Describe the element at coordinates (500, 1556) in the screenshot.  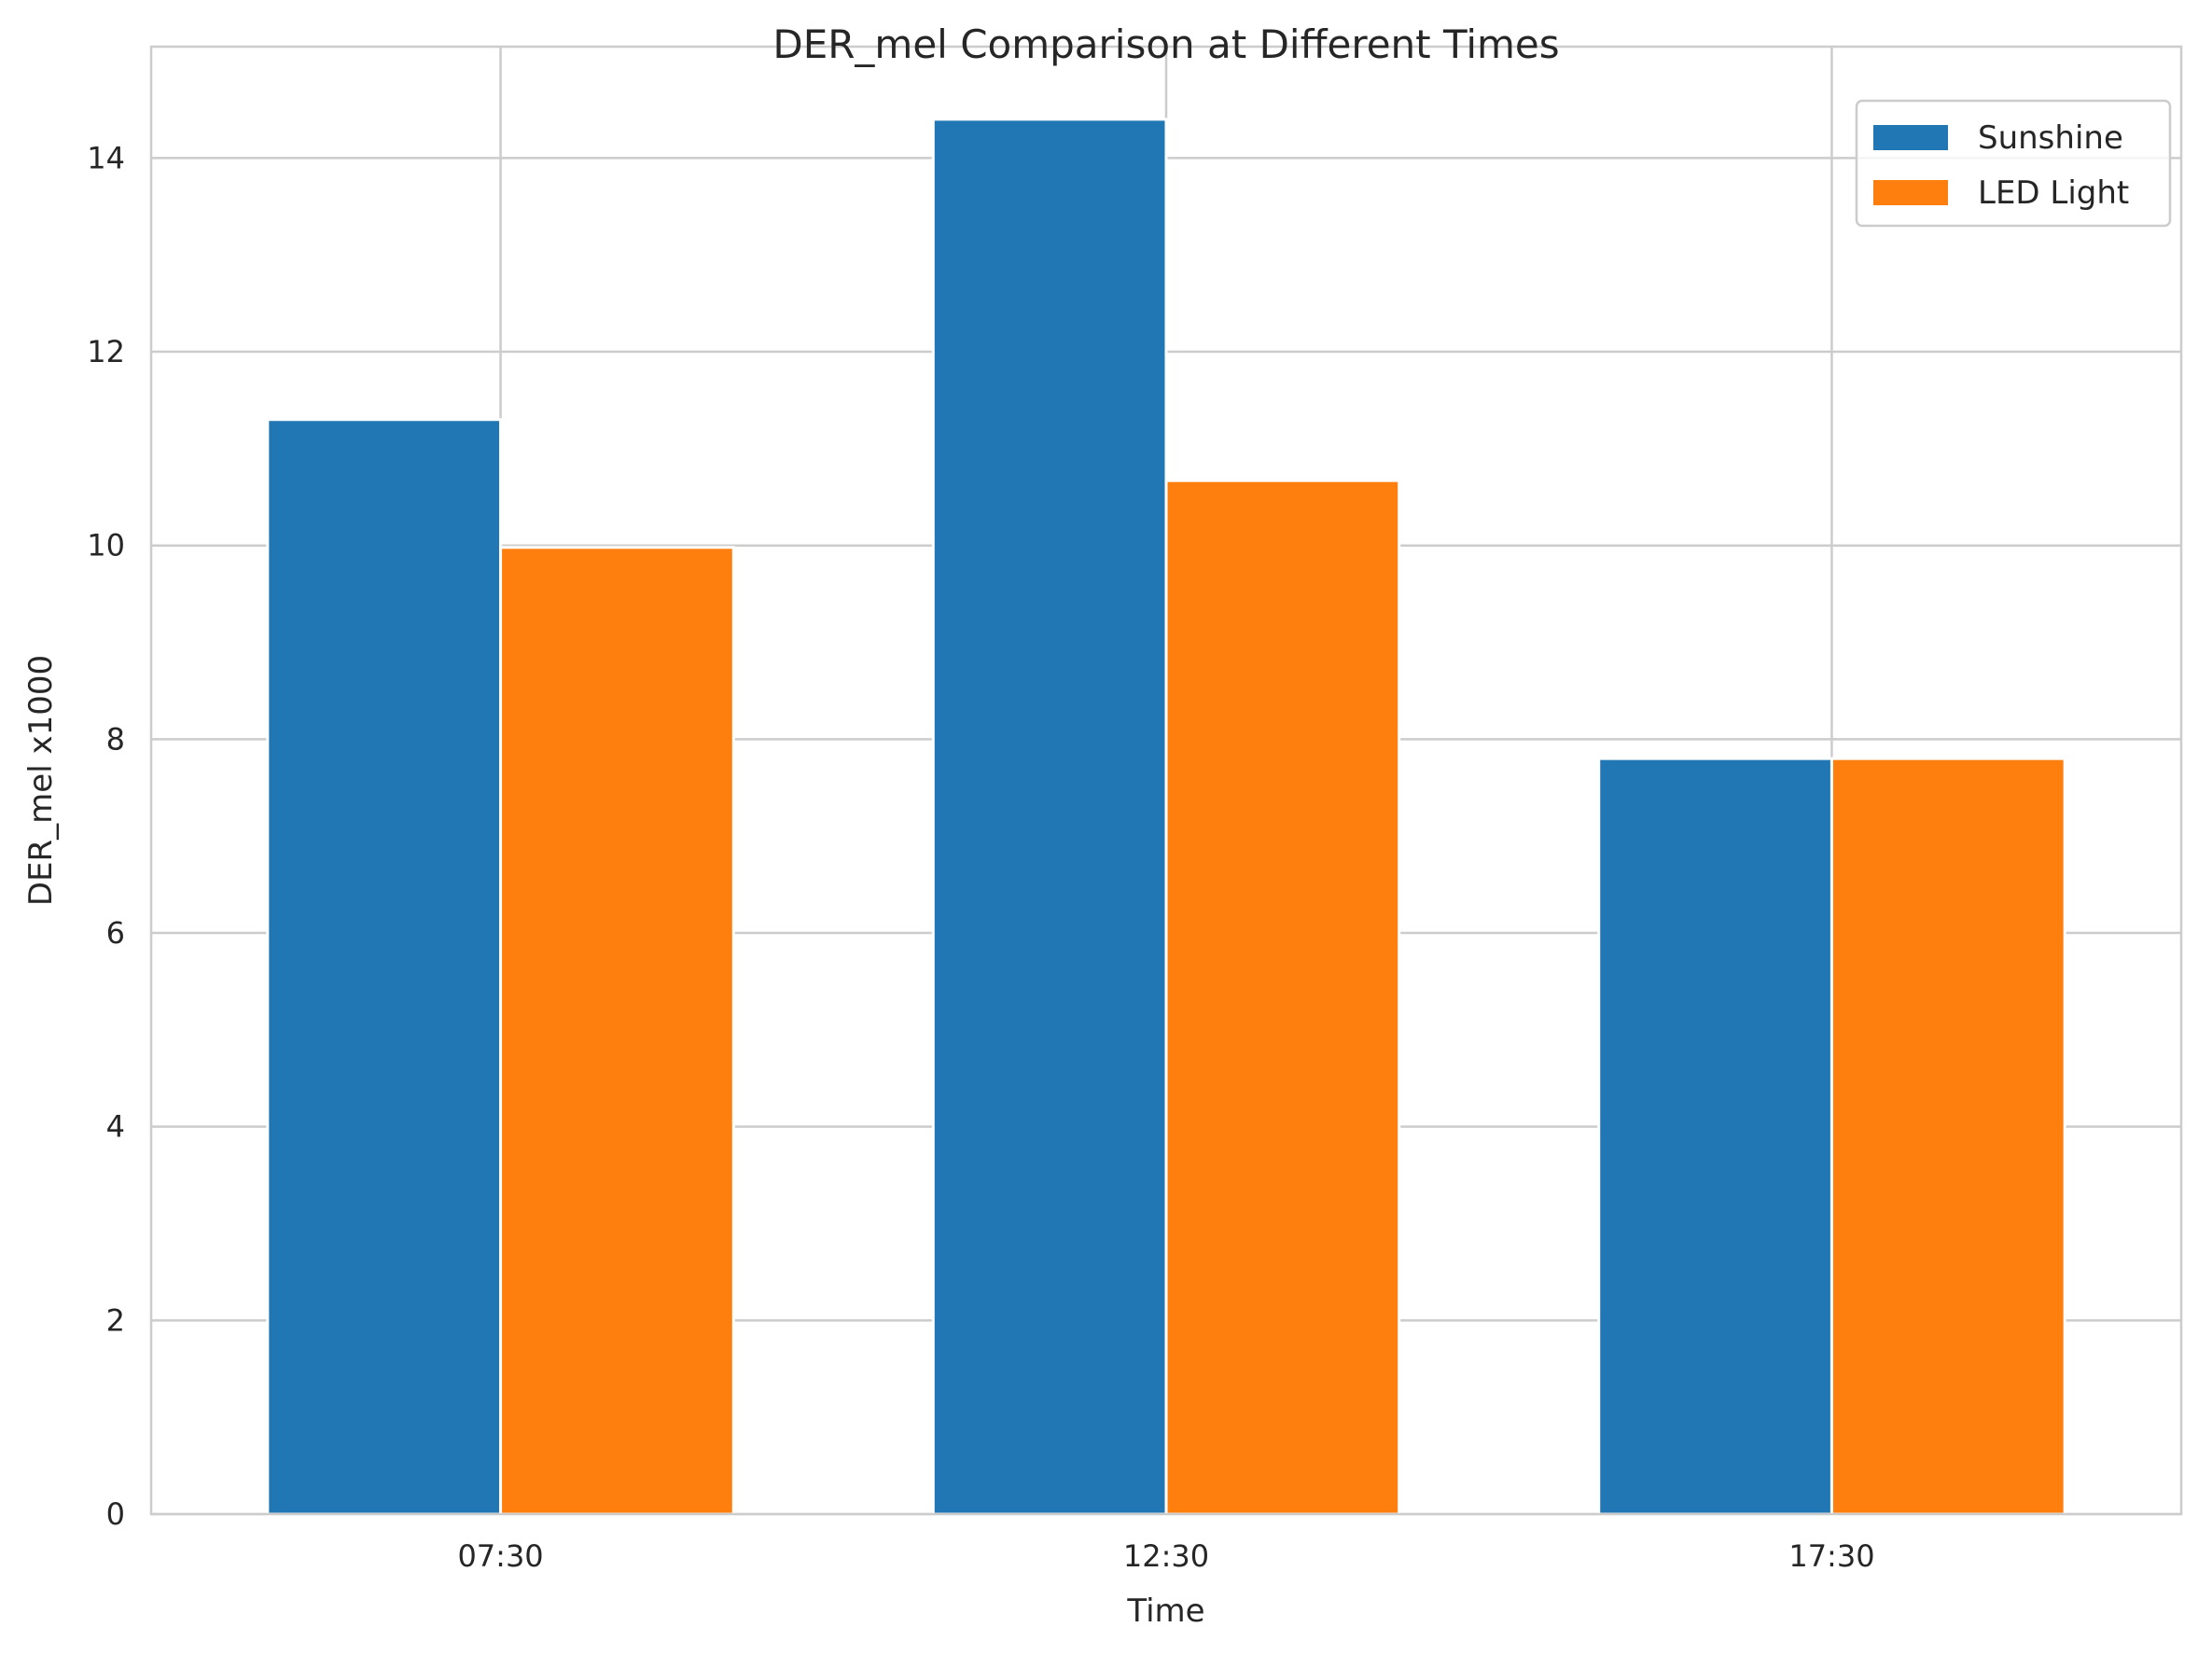
I see `x-tick-label: 07:30` at that location.